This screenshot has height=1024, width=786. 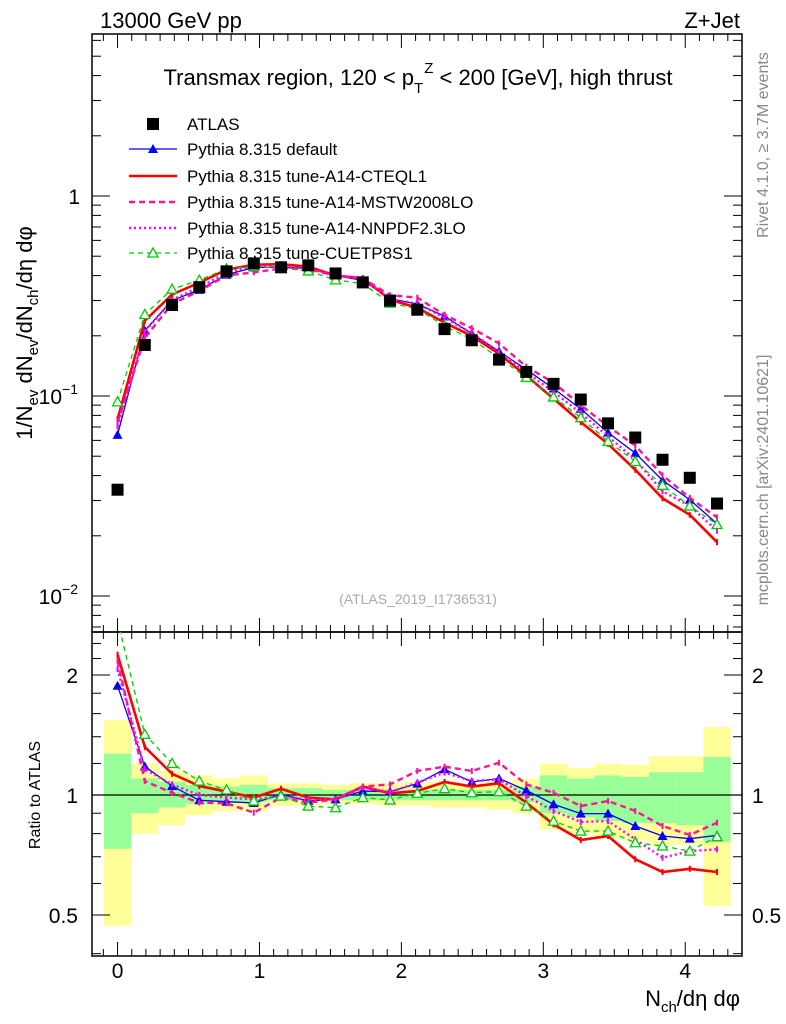 What do you see at coordinates (70, 589) in the screenshot?
I see `y-tick-exponent: −2` at bounding box center [70, 589].